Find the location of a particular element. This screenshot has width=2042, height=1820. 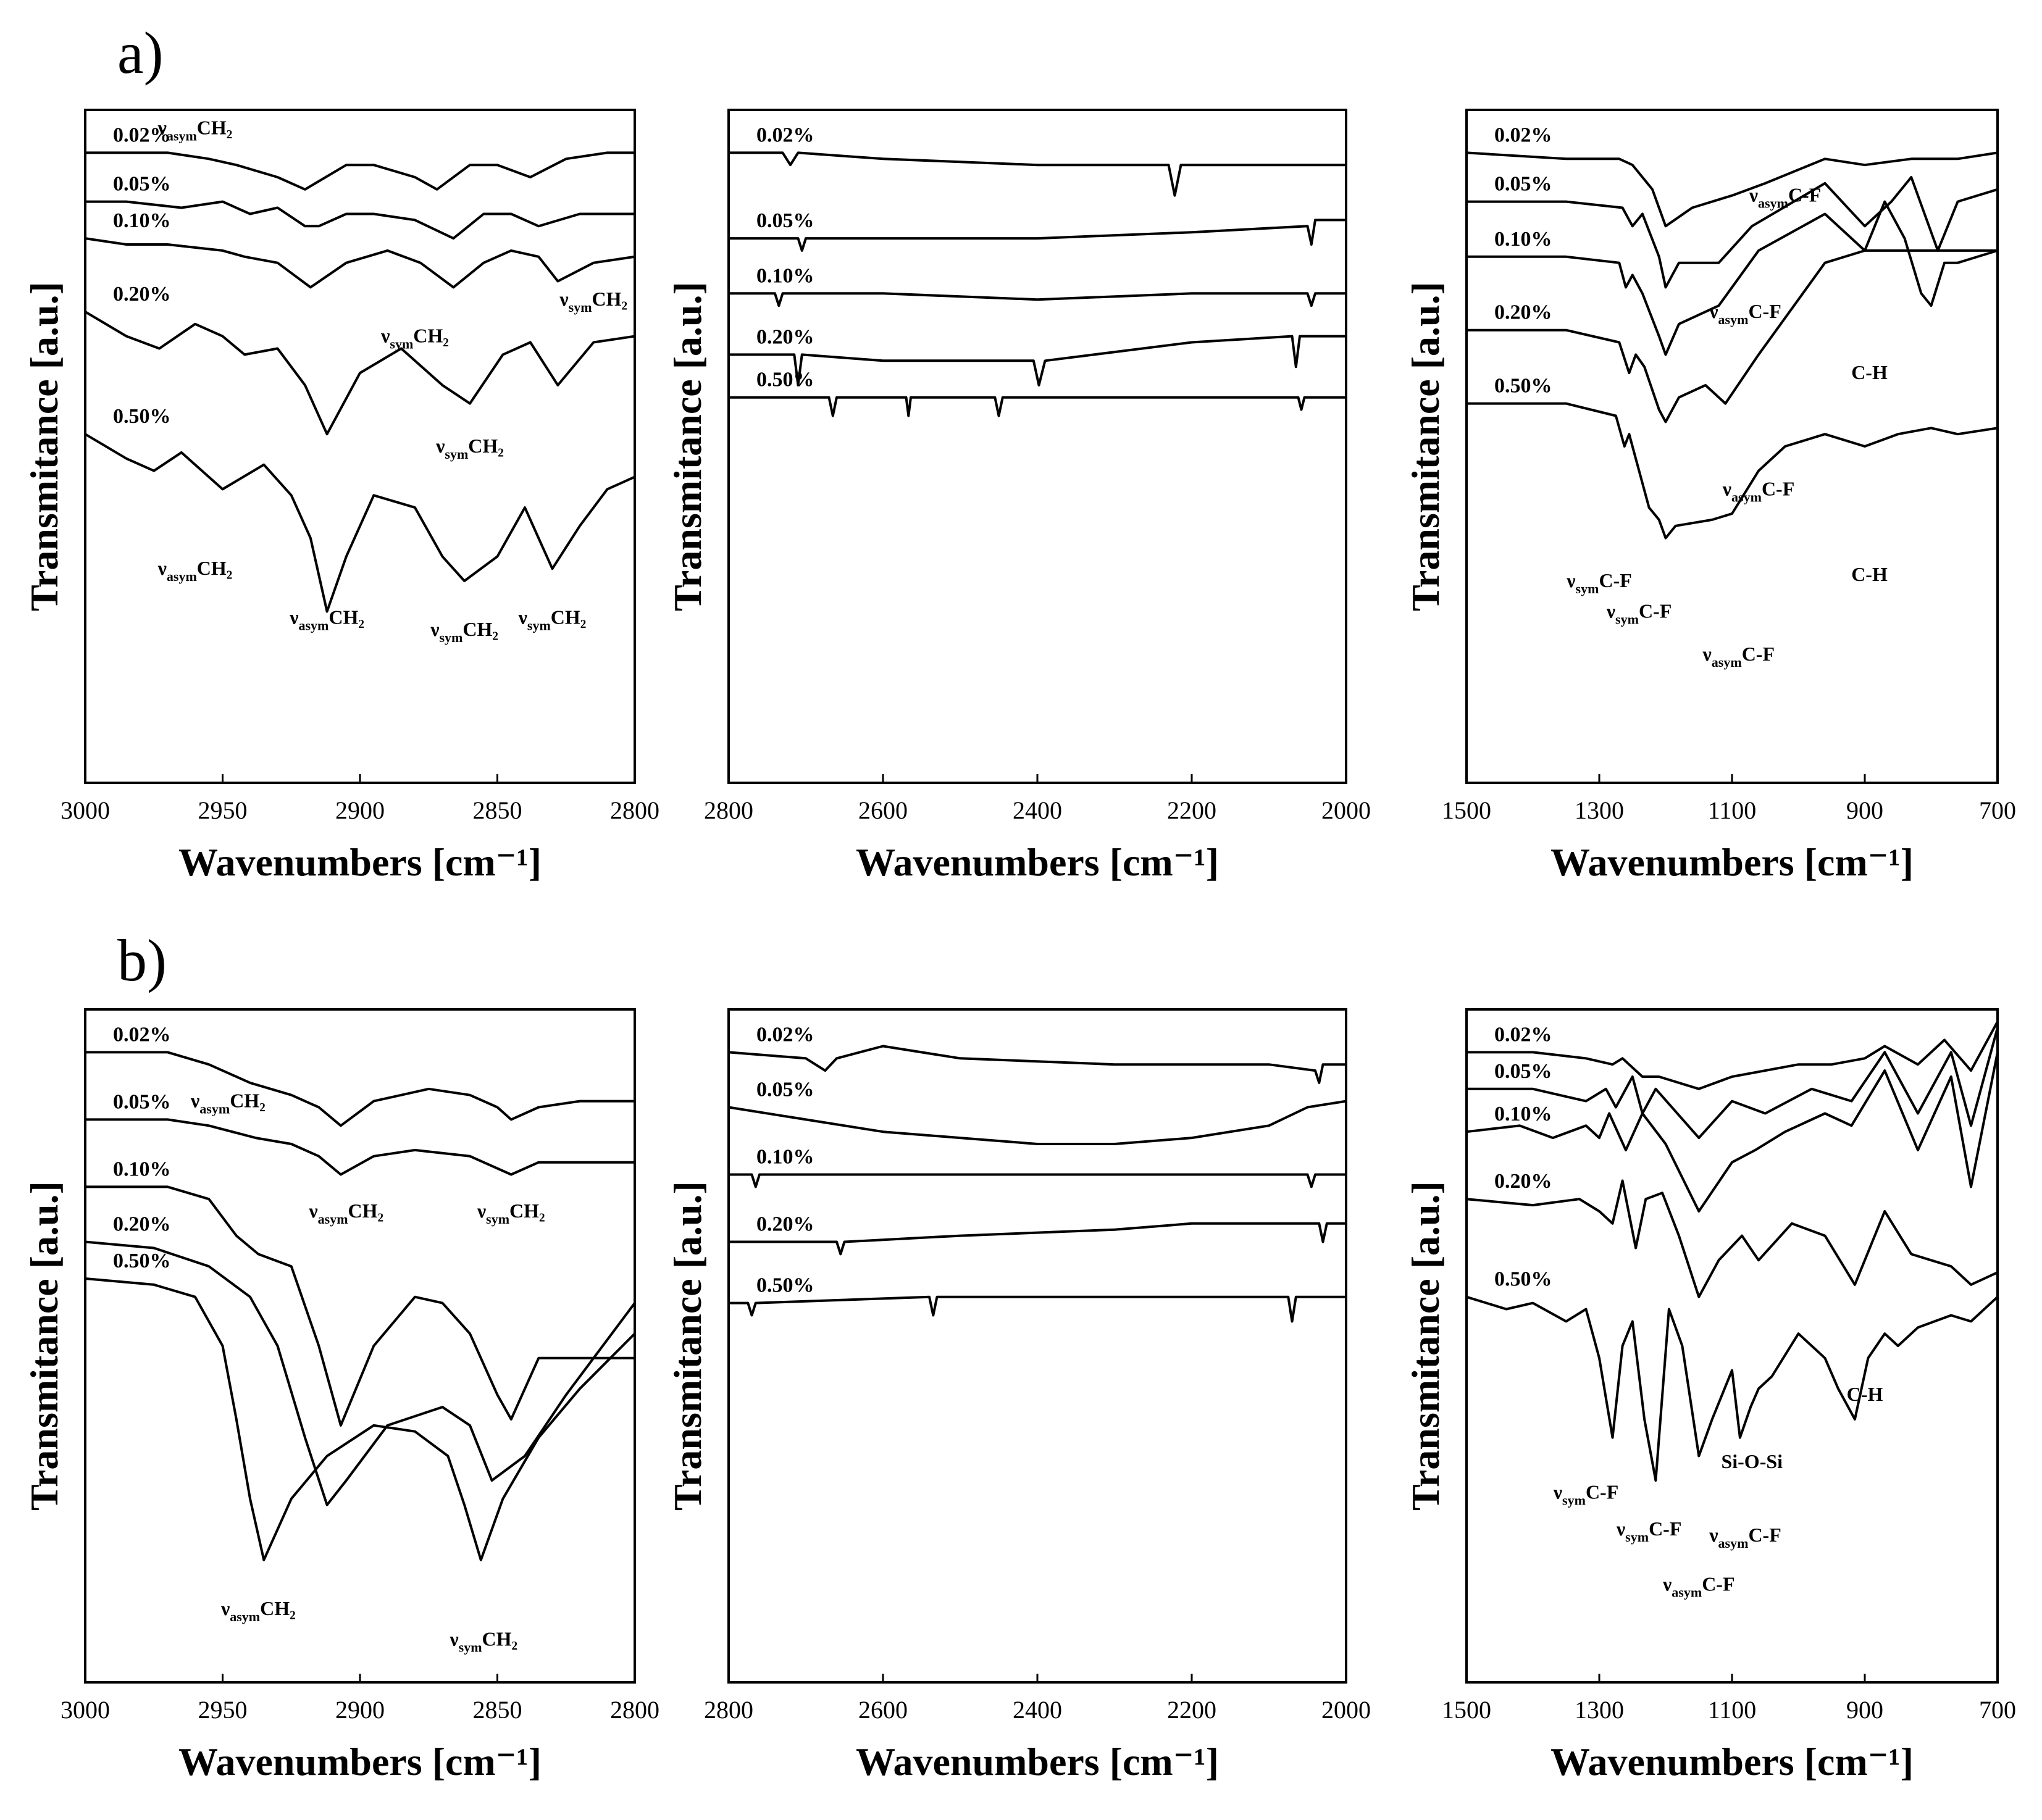

x-tick-label: 700 is located at coordinates (1997, 1710).